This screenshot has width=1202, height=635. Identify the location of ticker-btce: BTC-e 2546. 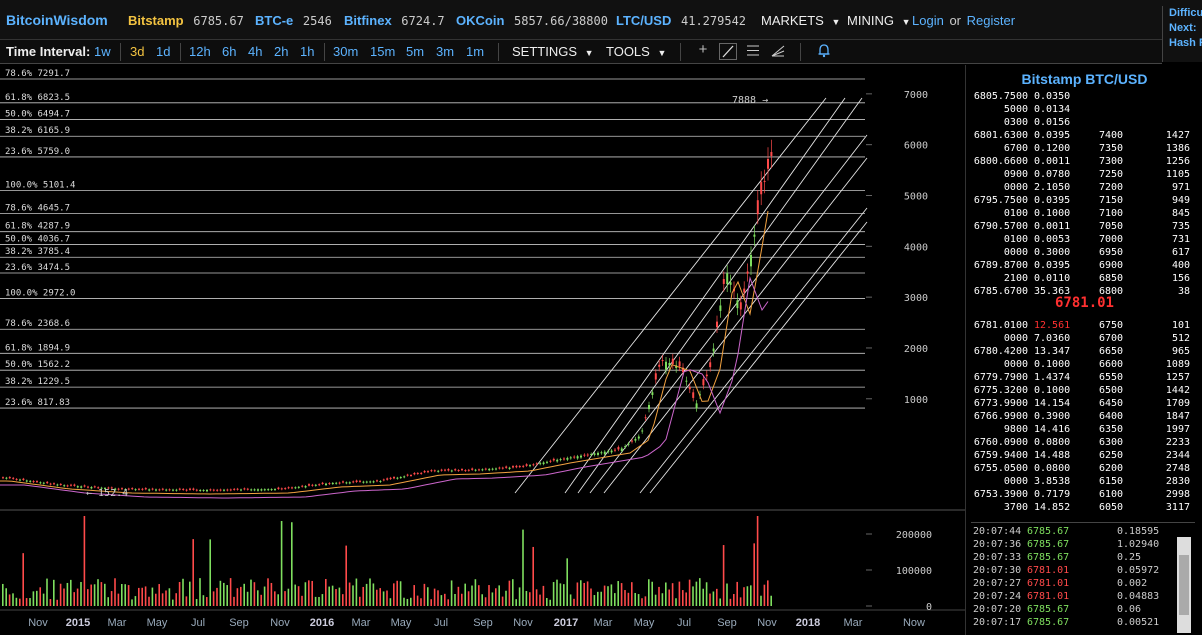
(293, 20).